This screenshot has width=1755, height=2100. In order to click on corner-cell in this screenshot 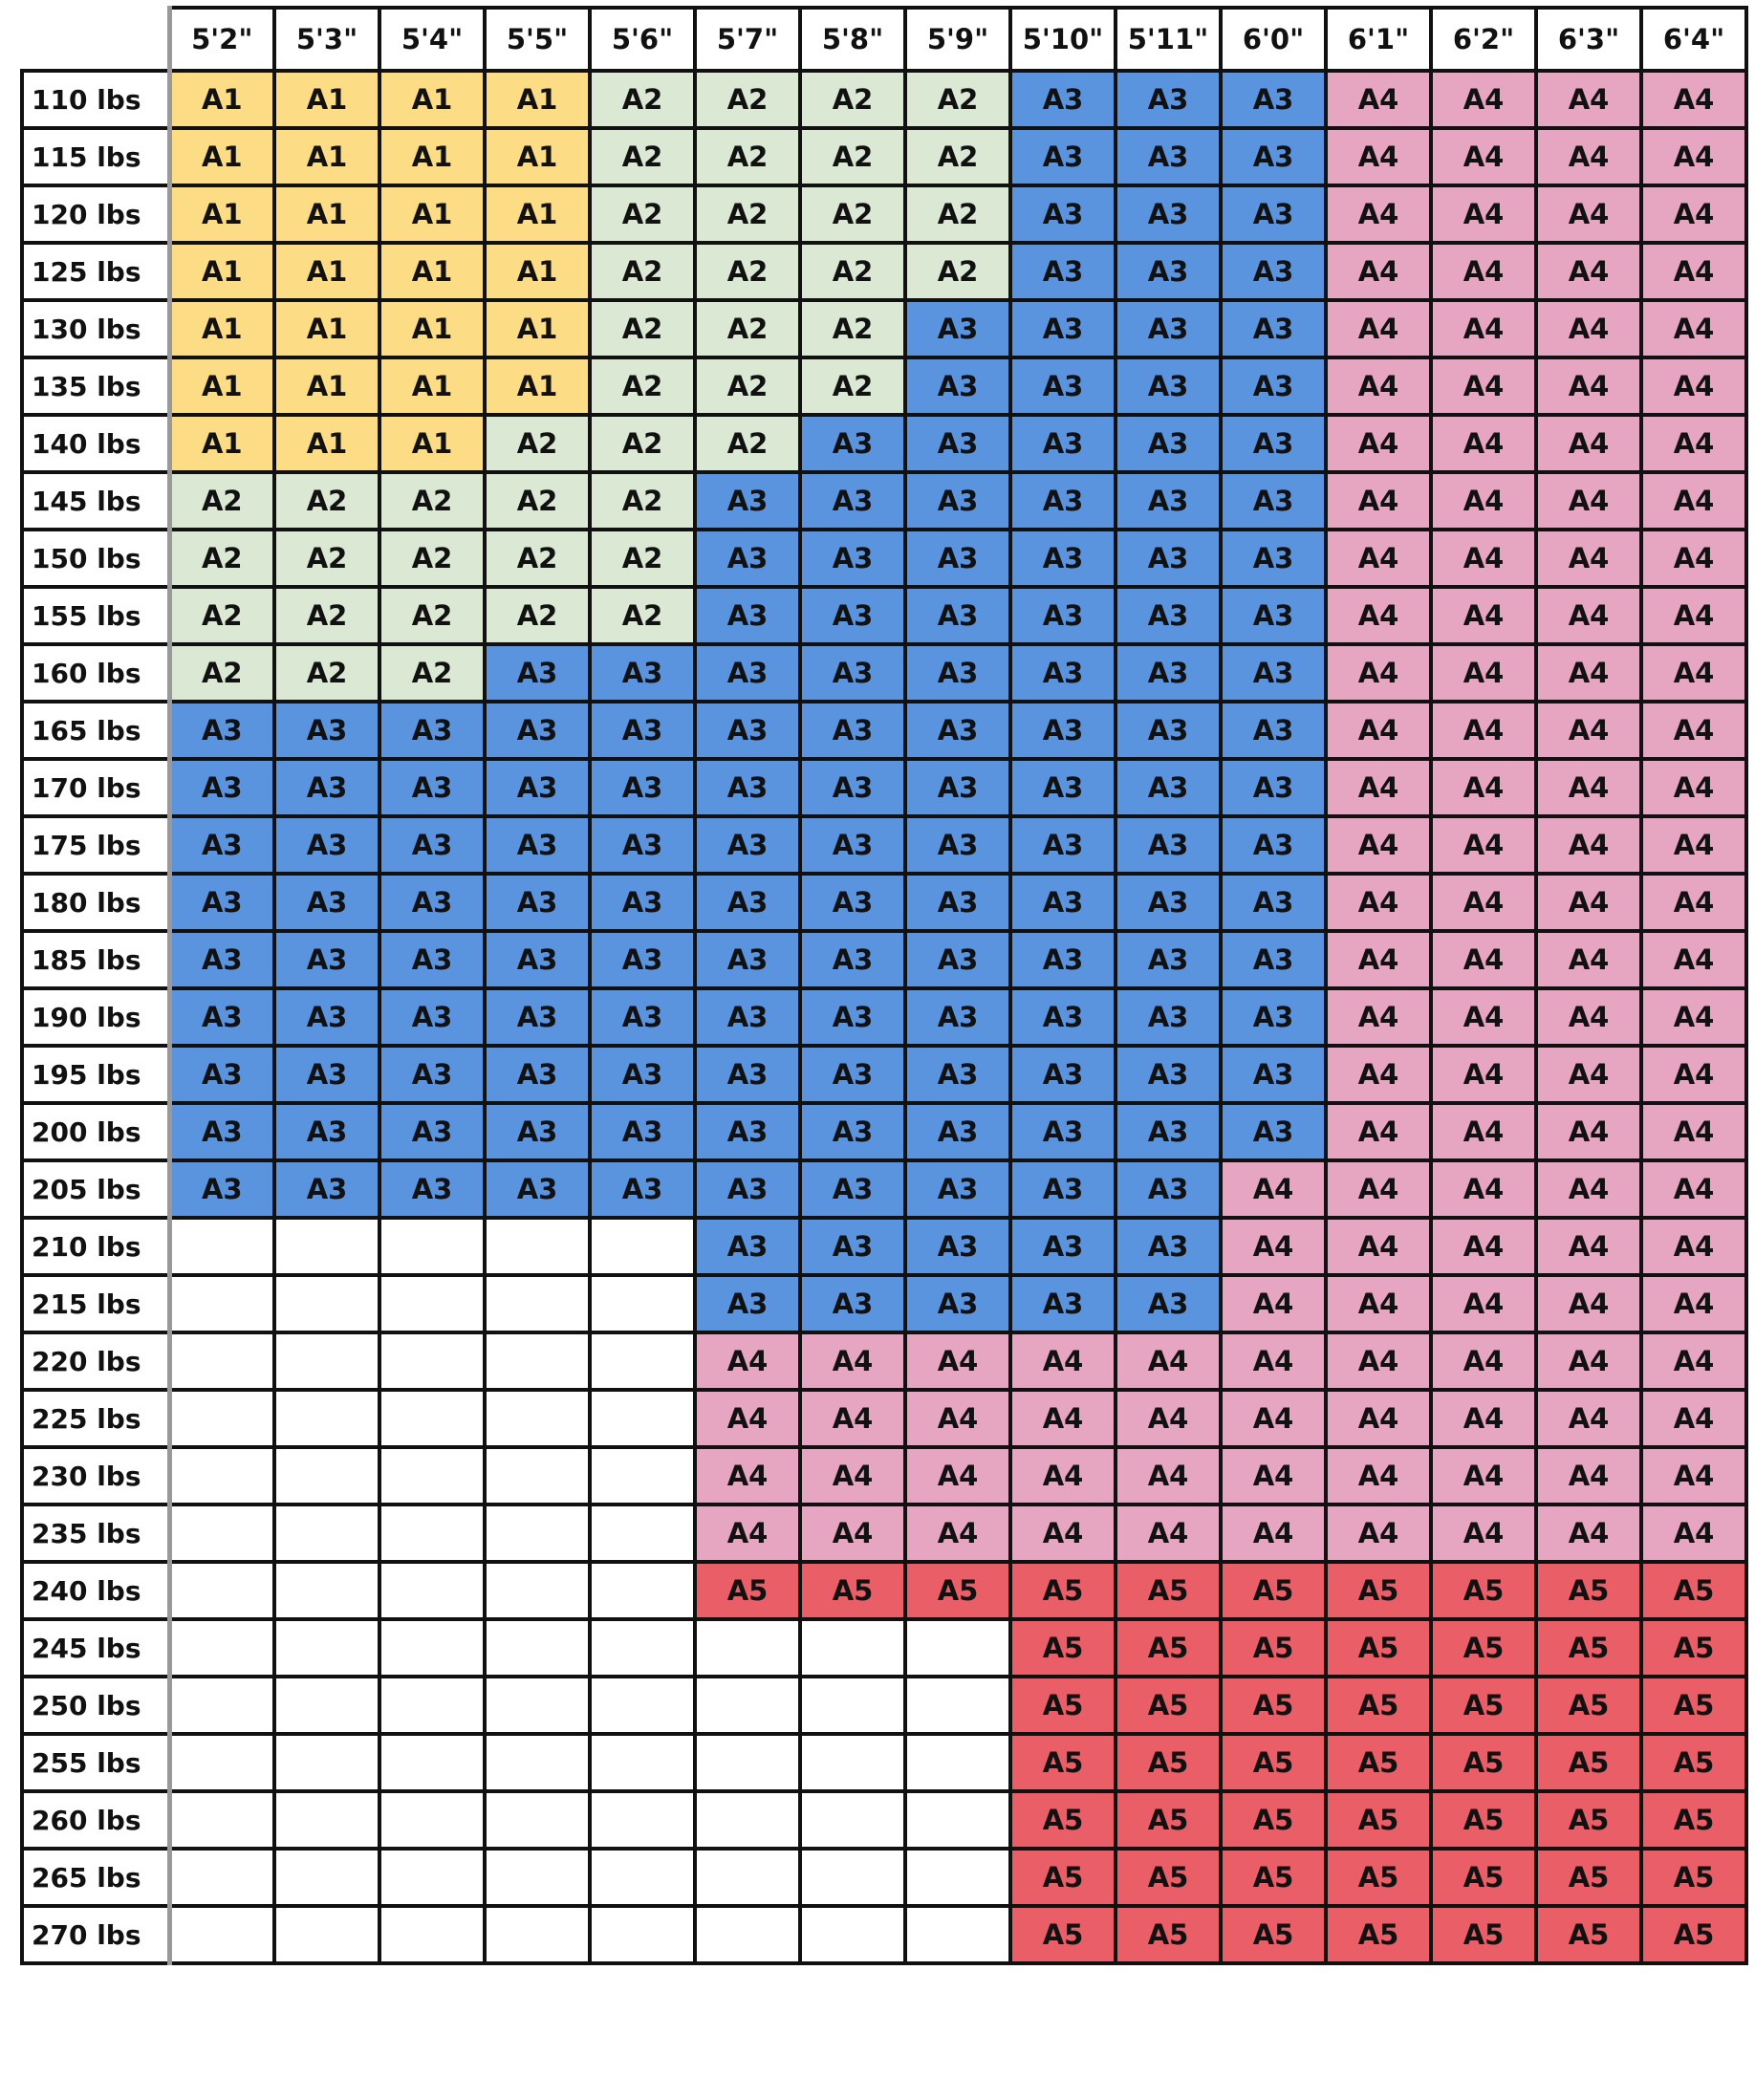, I will do `click(96, 39)`.